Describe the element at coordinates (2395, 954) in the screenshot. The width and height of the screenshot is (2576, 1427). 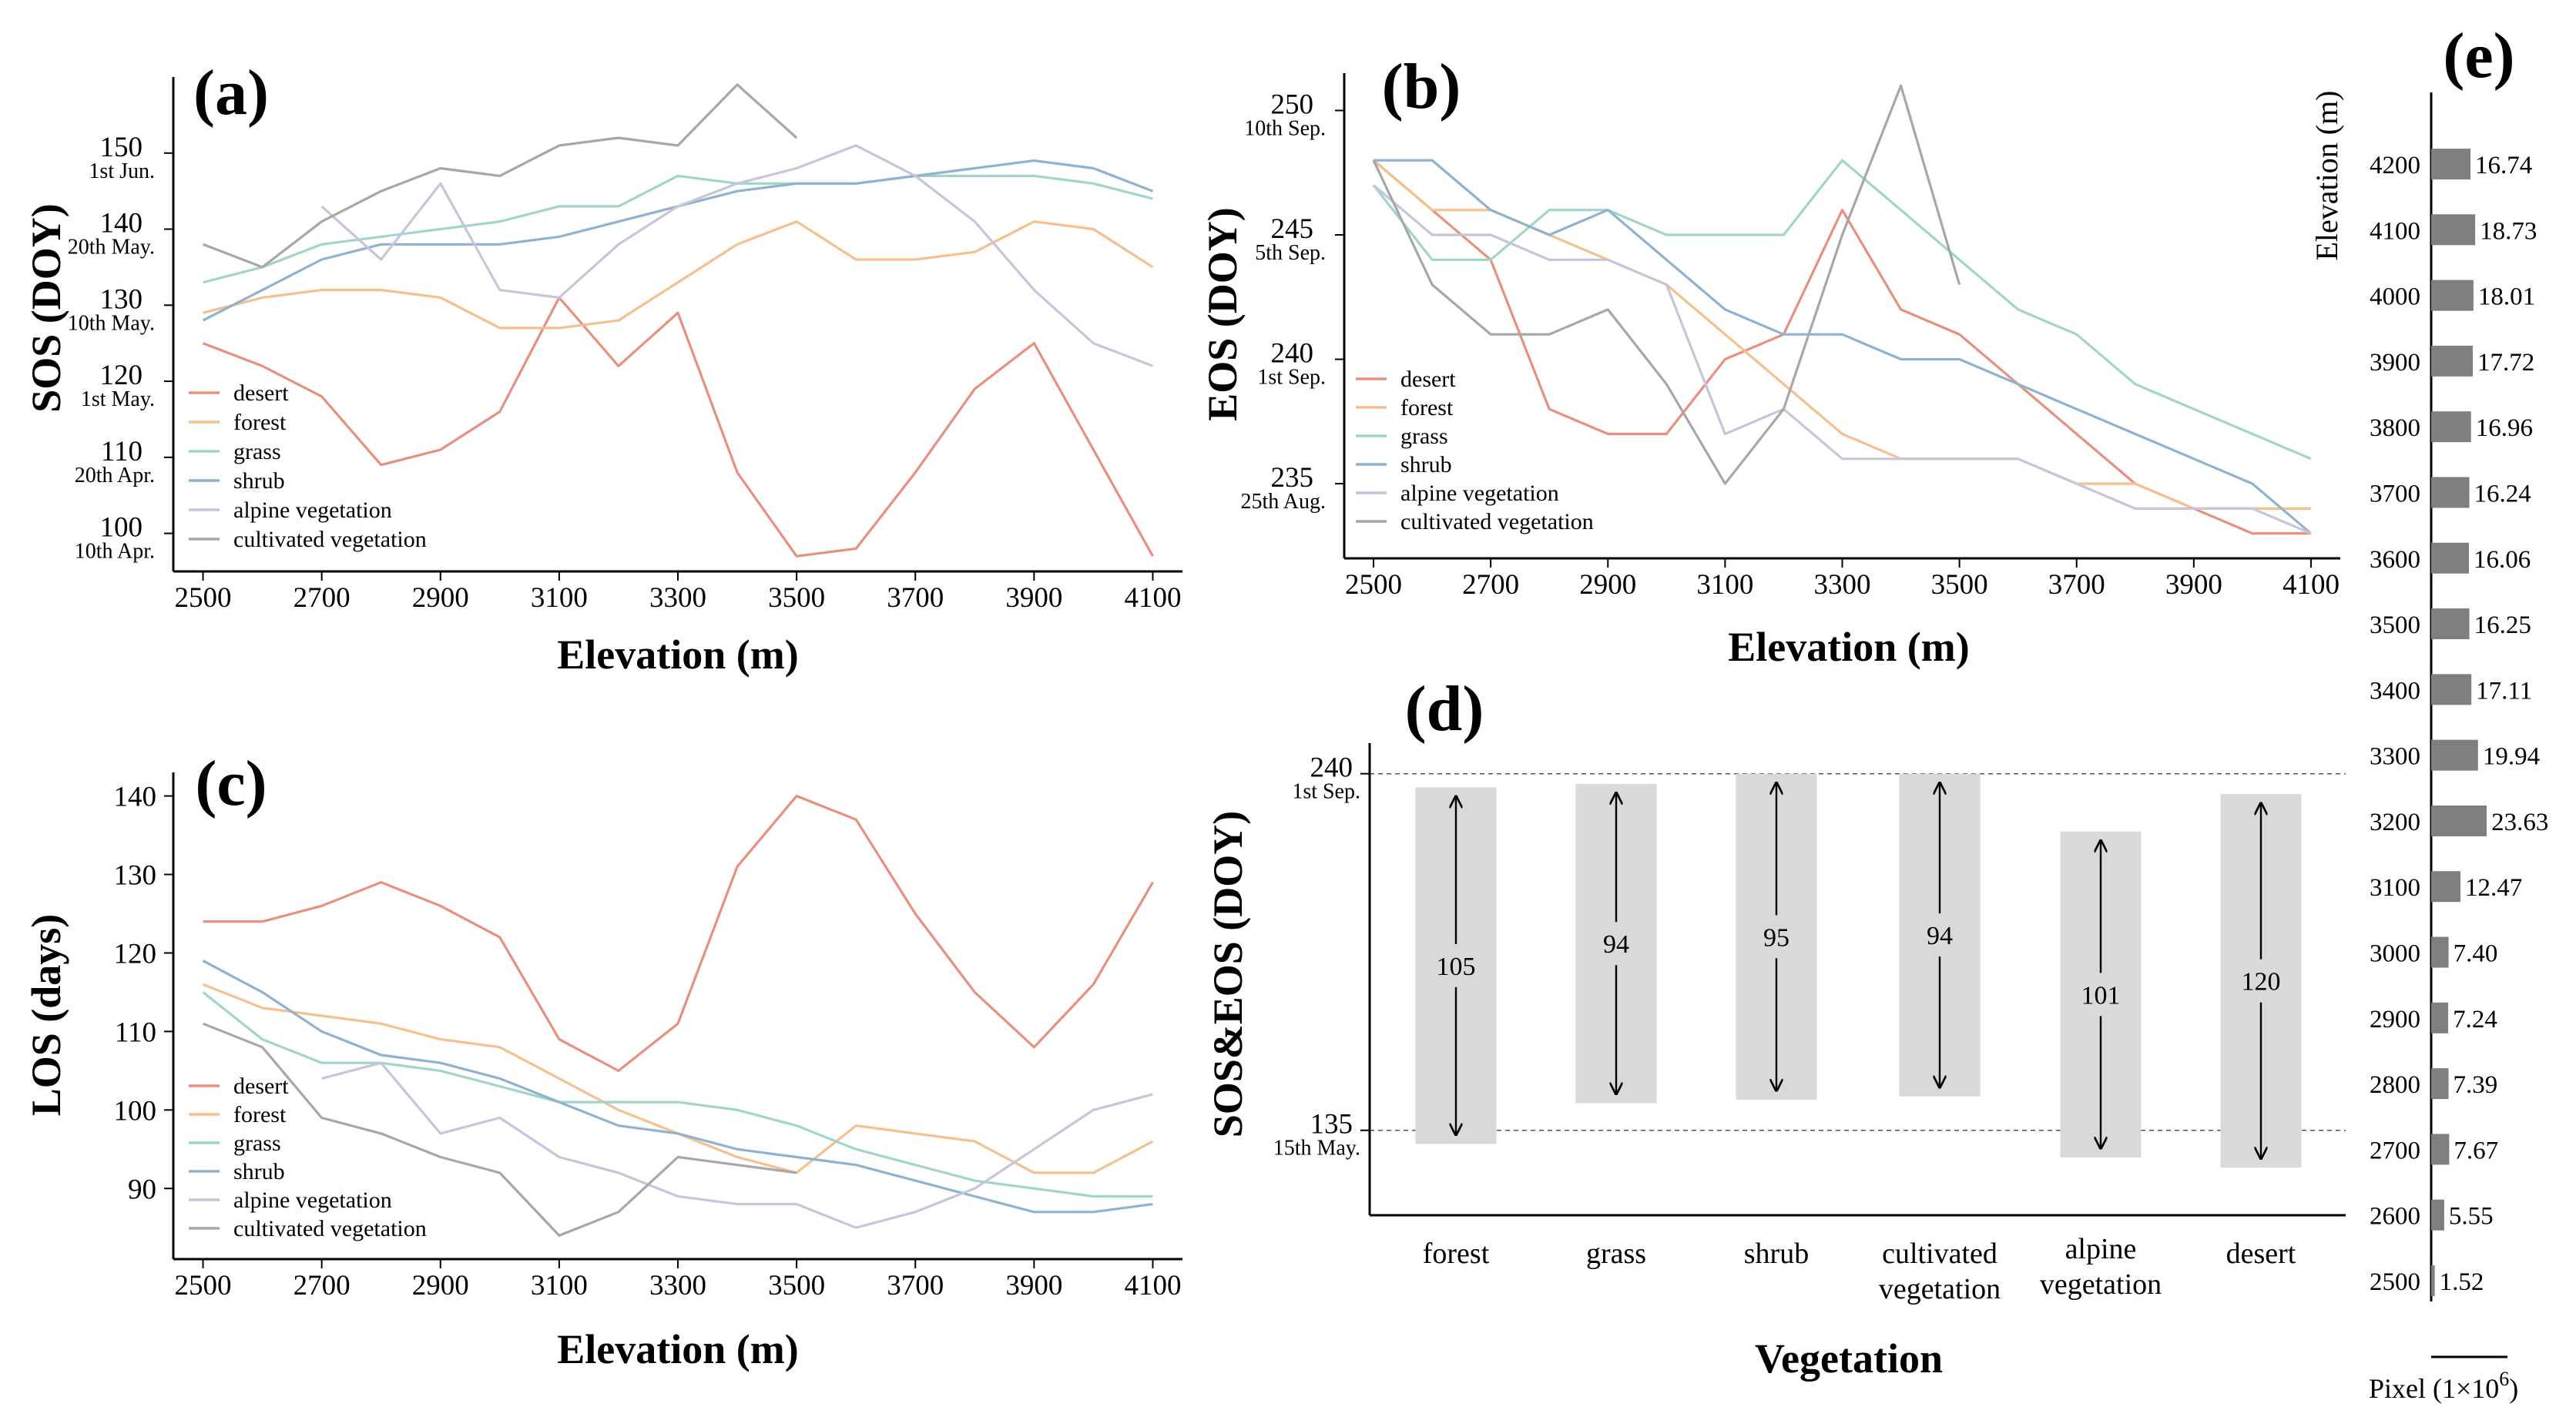
I see `y-tick-label: 3000` at that location.